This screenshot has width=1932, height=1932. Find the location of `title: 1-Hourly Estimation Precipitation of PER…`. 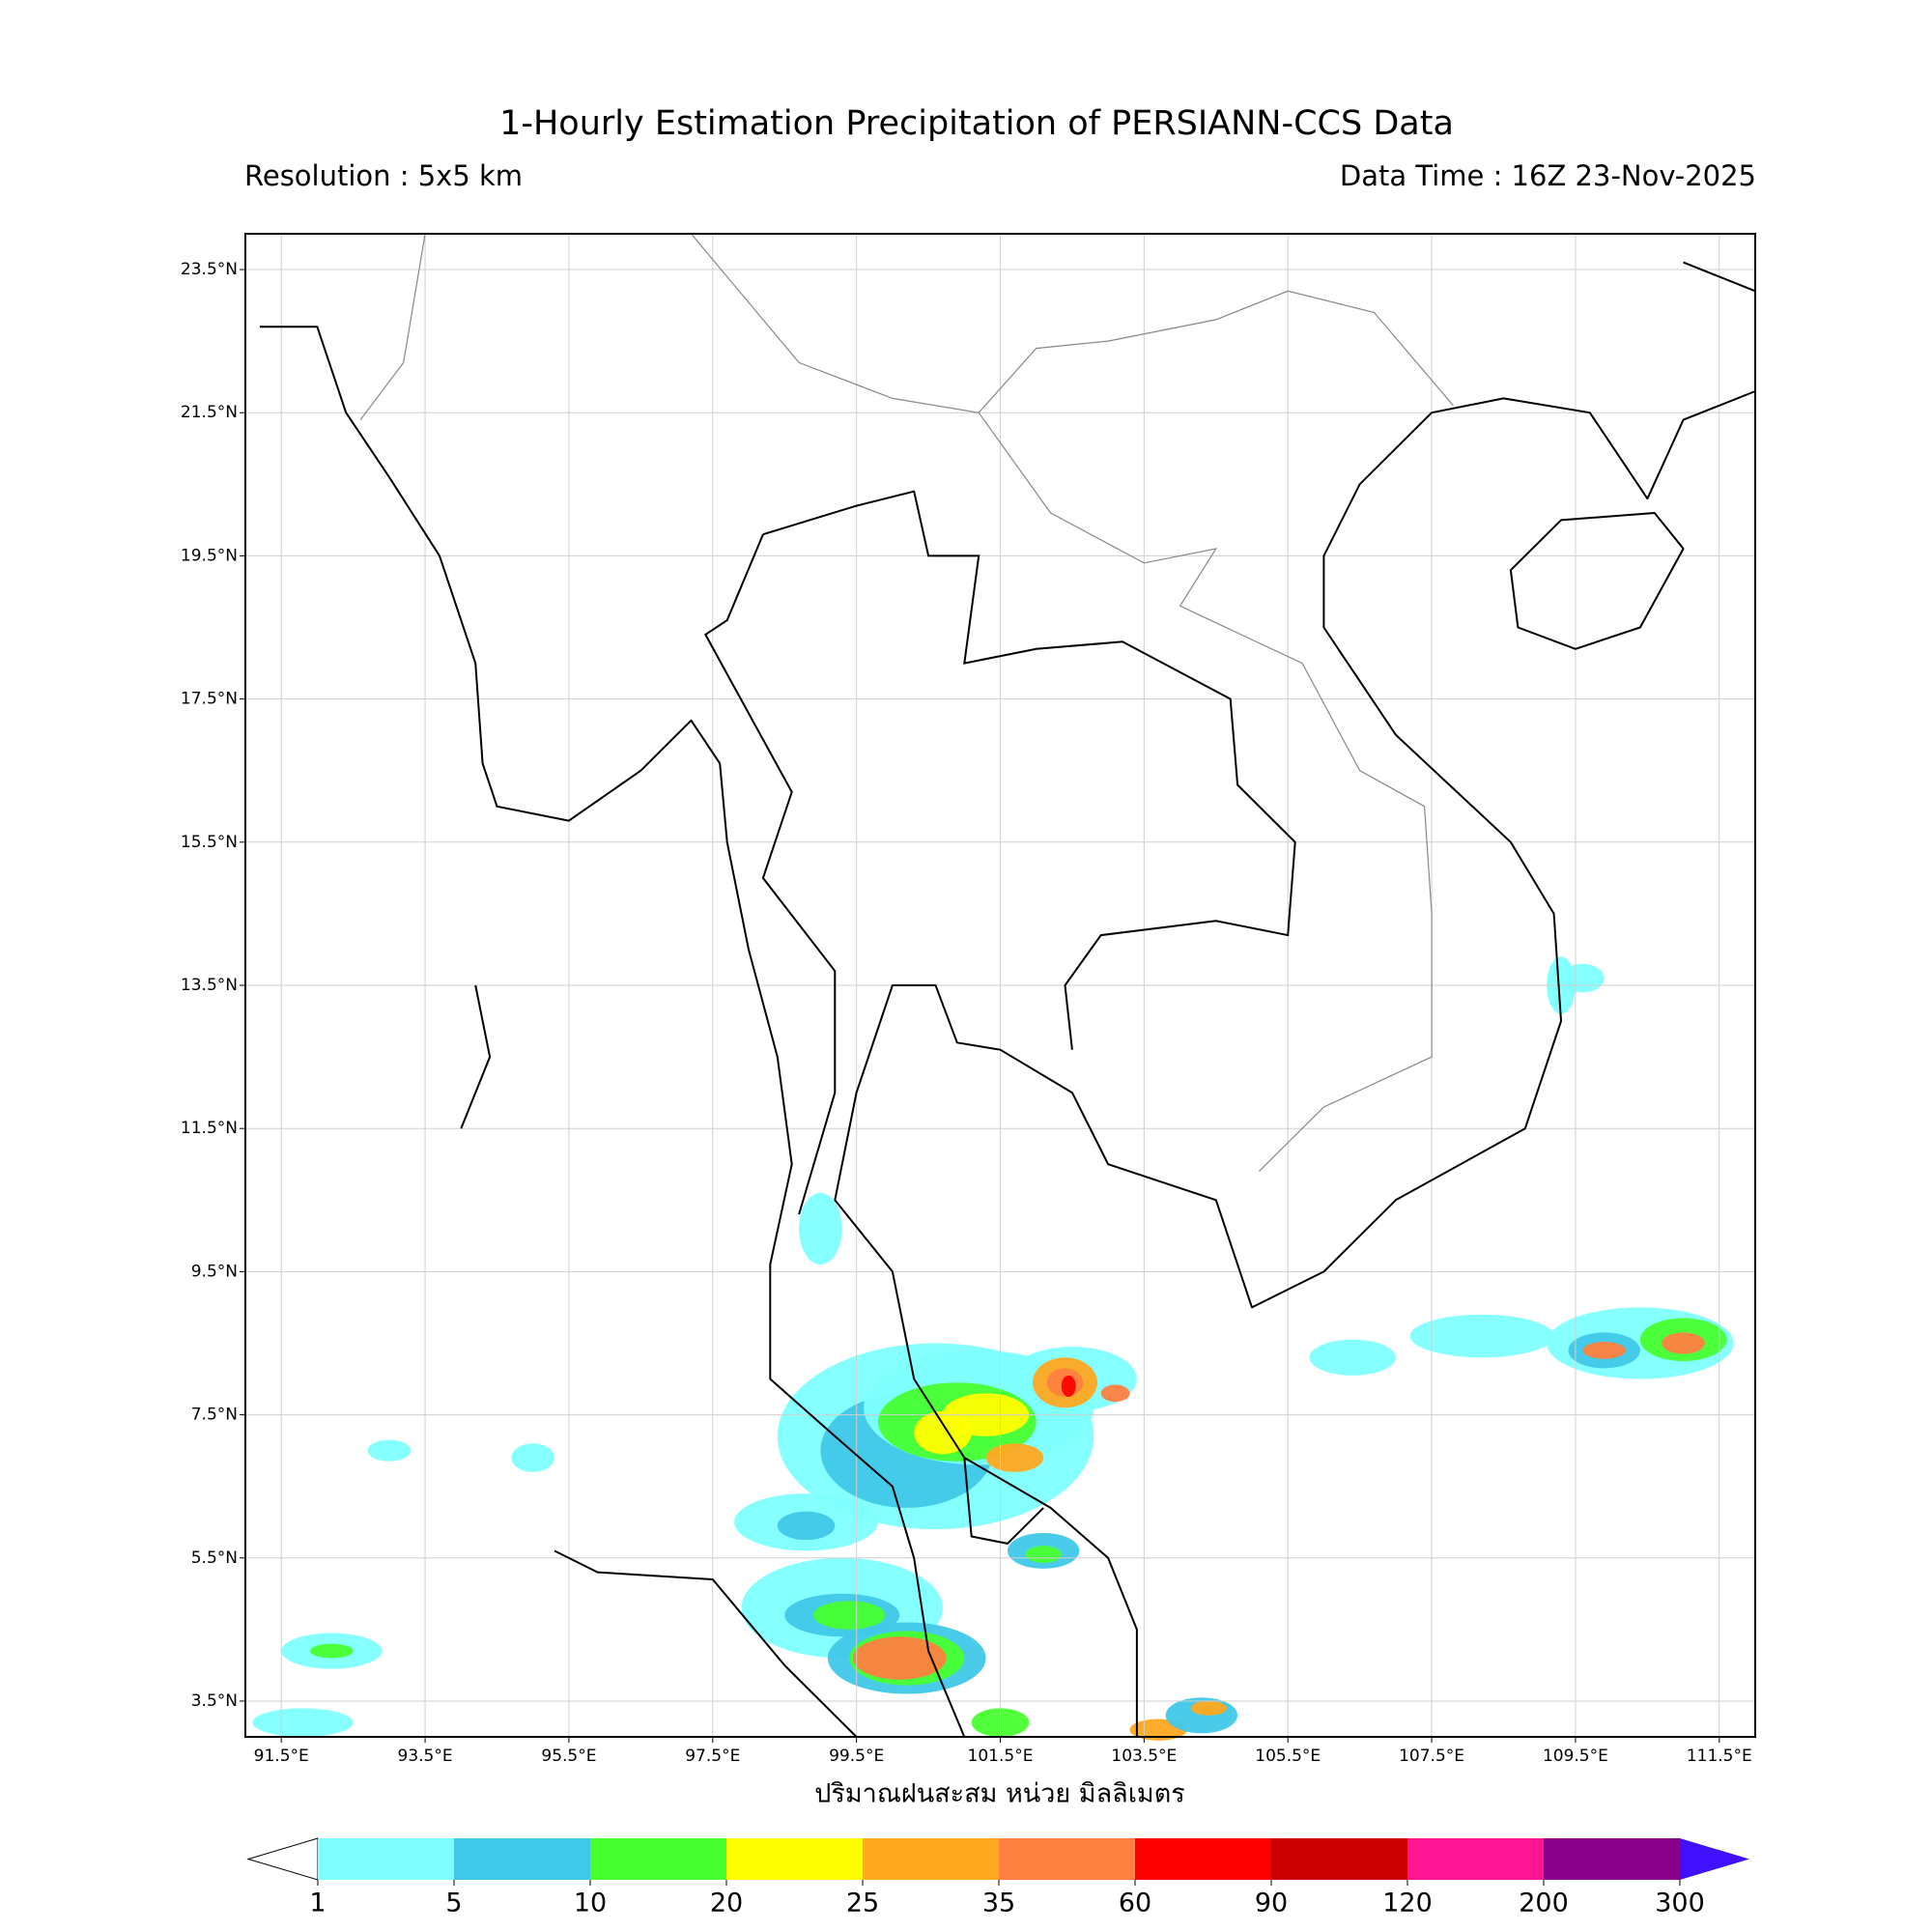

title: 1-Hourly Estimation Precipitation of PER… is located at coordinates (976, 123).